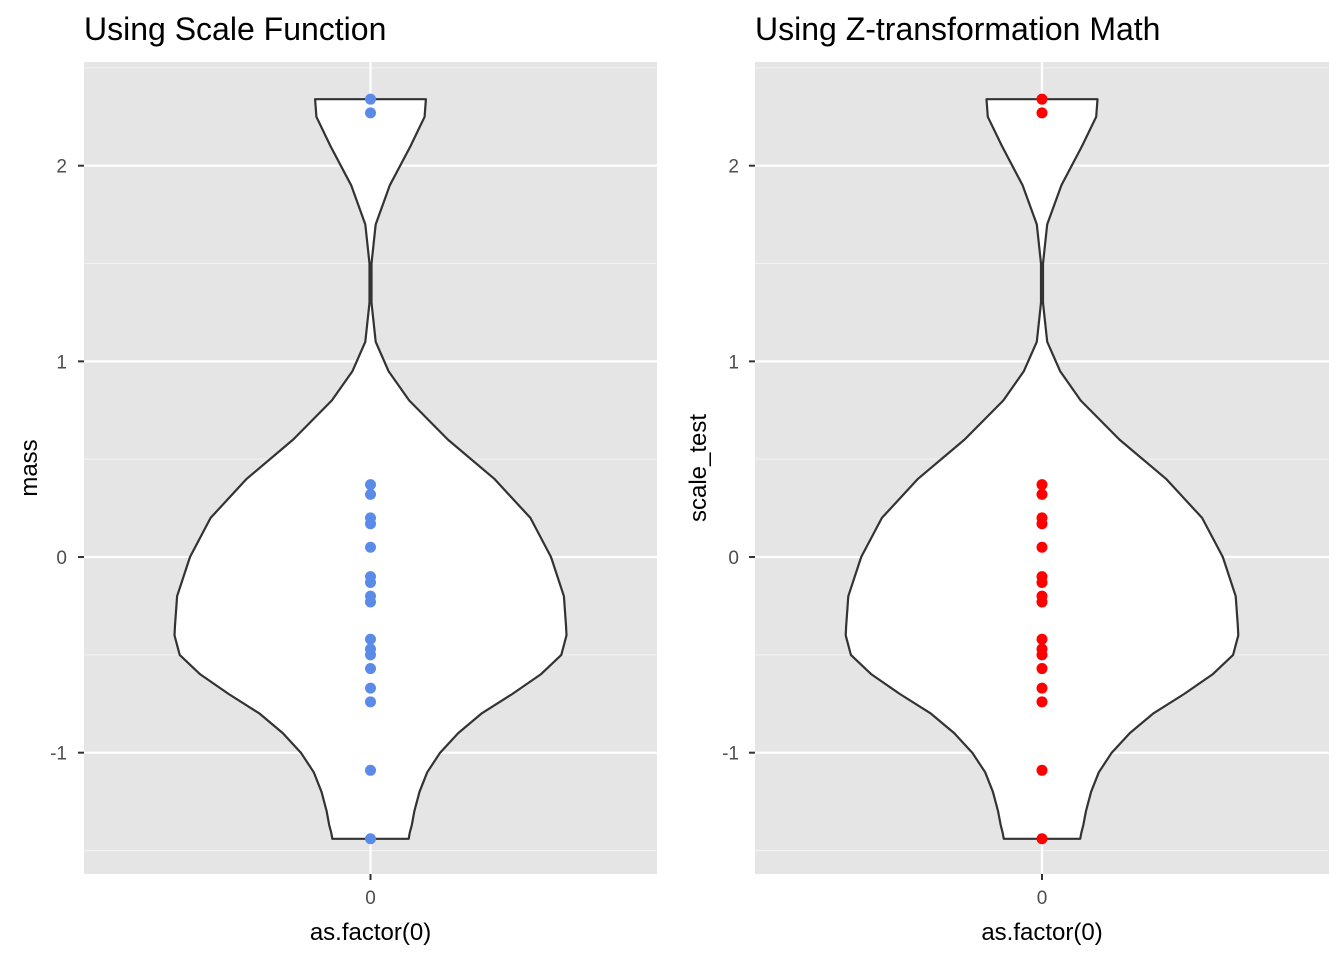  Describe the element at coordinates (235, 29) in the screenshot. I see `chart-title: Using Scale Function` at that location.